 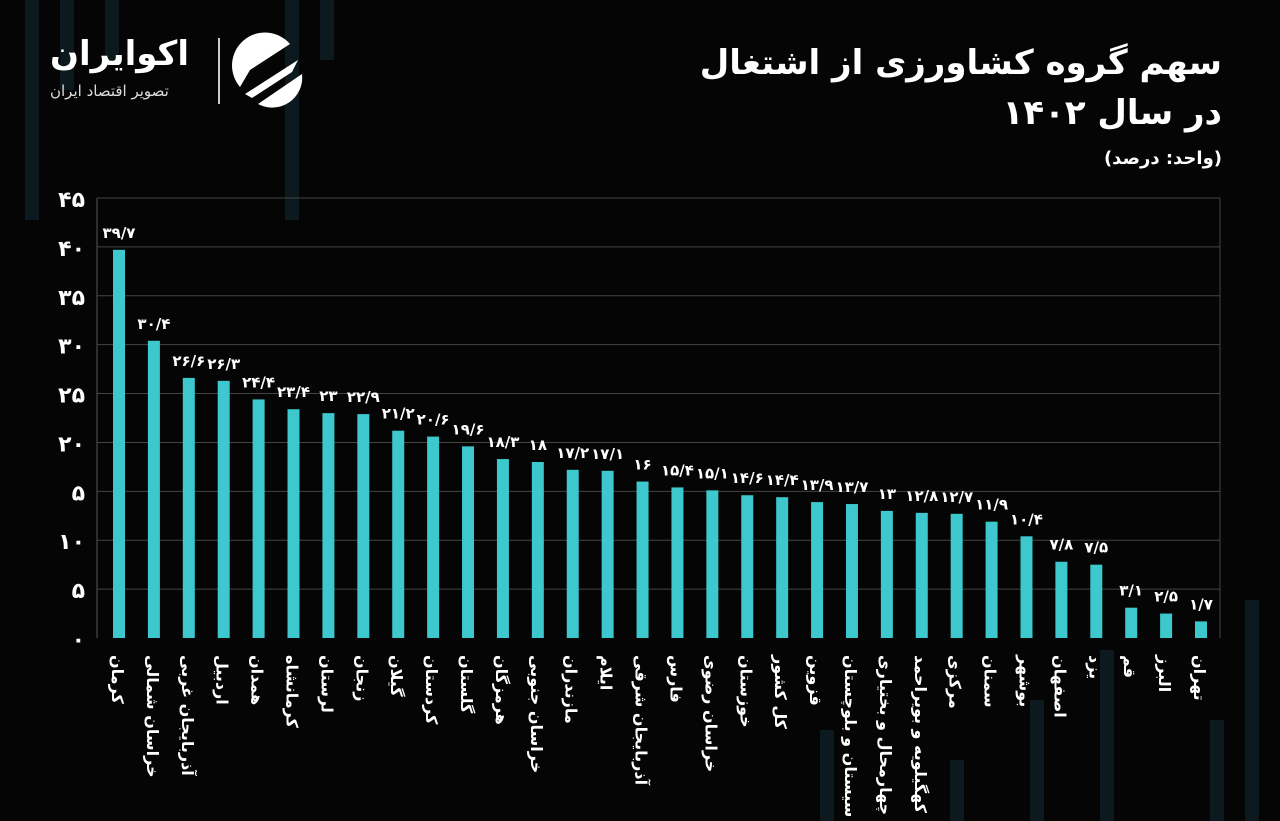 I want to click on data-label: ۳۰/۴, so click(x=153, y=324).